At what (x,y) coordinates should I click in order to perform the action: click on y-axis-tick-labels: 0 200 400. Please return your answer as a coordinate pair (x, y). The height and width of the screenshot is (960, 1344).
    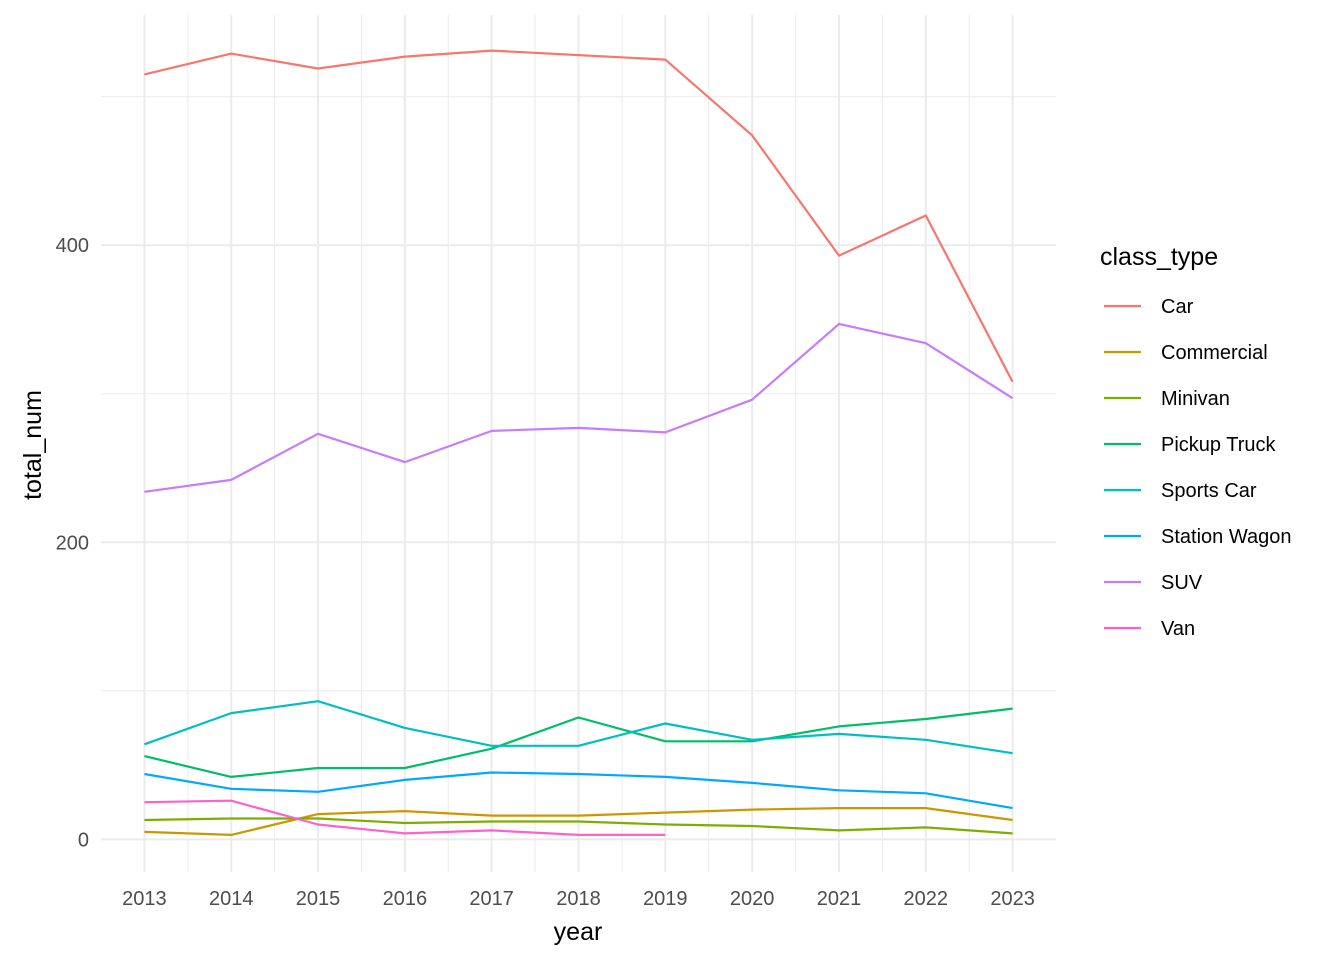
    Looking at the image, I should click on (72, 543).